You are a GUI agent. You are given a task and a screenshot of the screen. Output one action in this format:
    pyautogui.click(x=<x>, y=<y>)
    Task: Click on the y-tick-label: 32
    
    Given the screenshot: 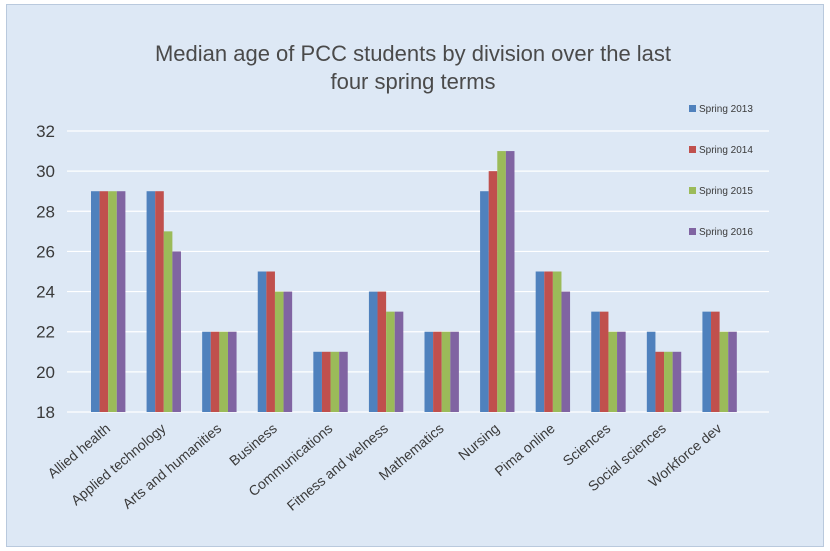 What is the action you would take?
    pyautogui.click(x=45, y=131)
    